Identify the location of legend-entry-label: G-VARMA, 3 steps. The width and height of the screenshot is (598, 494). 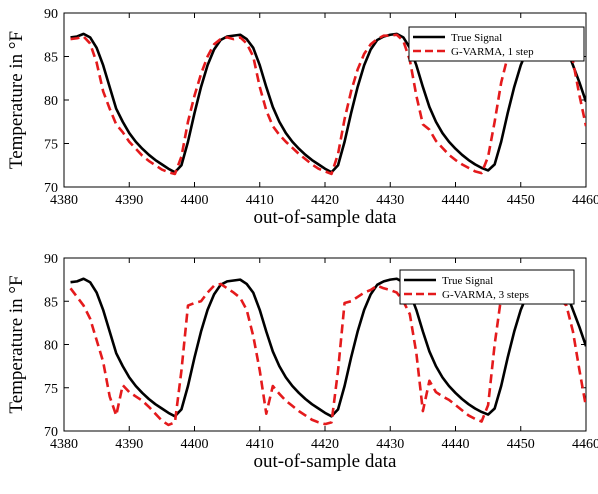
(485, 295).